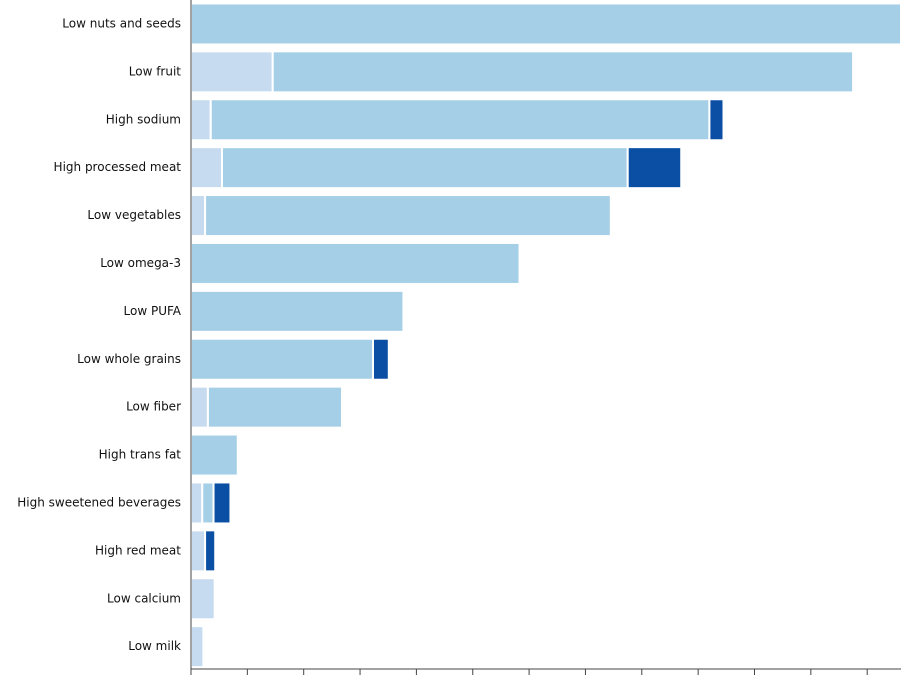 This screenshot has width=913, height=675. Describe the element at coordinates (529, 672) in the screenshot. I see `x-axis-ticks` at that location.